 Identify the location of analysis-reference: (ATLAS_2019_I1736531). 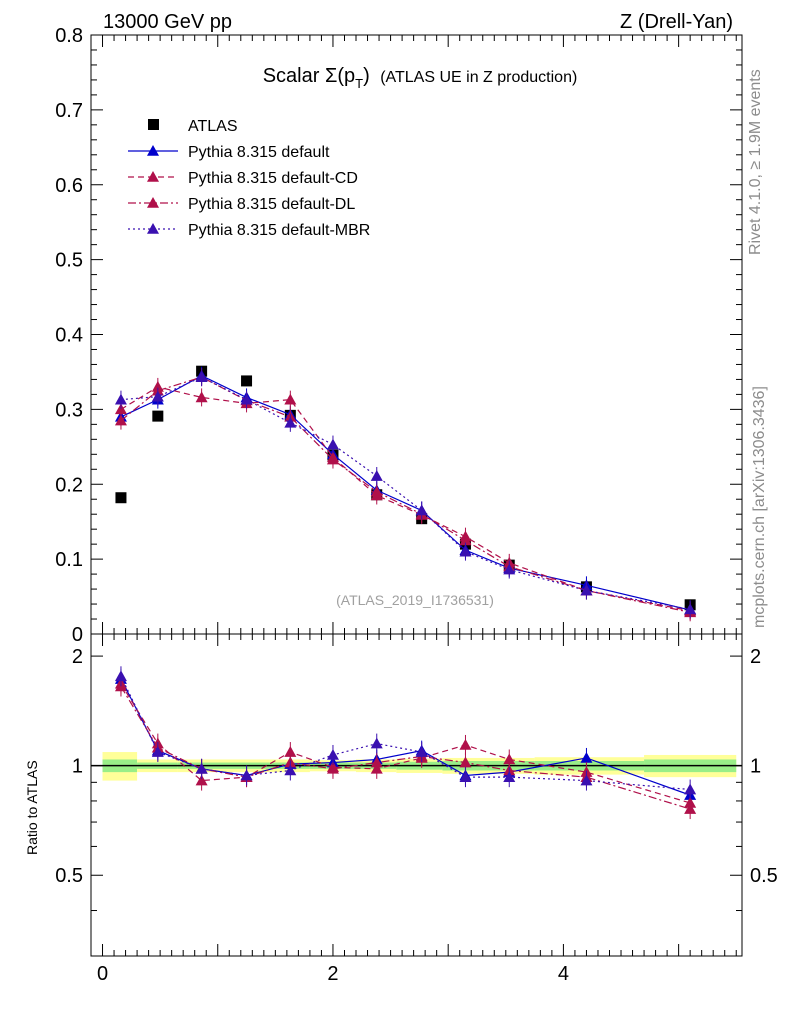
(415, 600).